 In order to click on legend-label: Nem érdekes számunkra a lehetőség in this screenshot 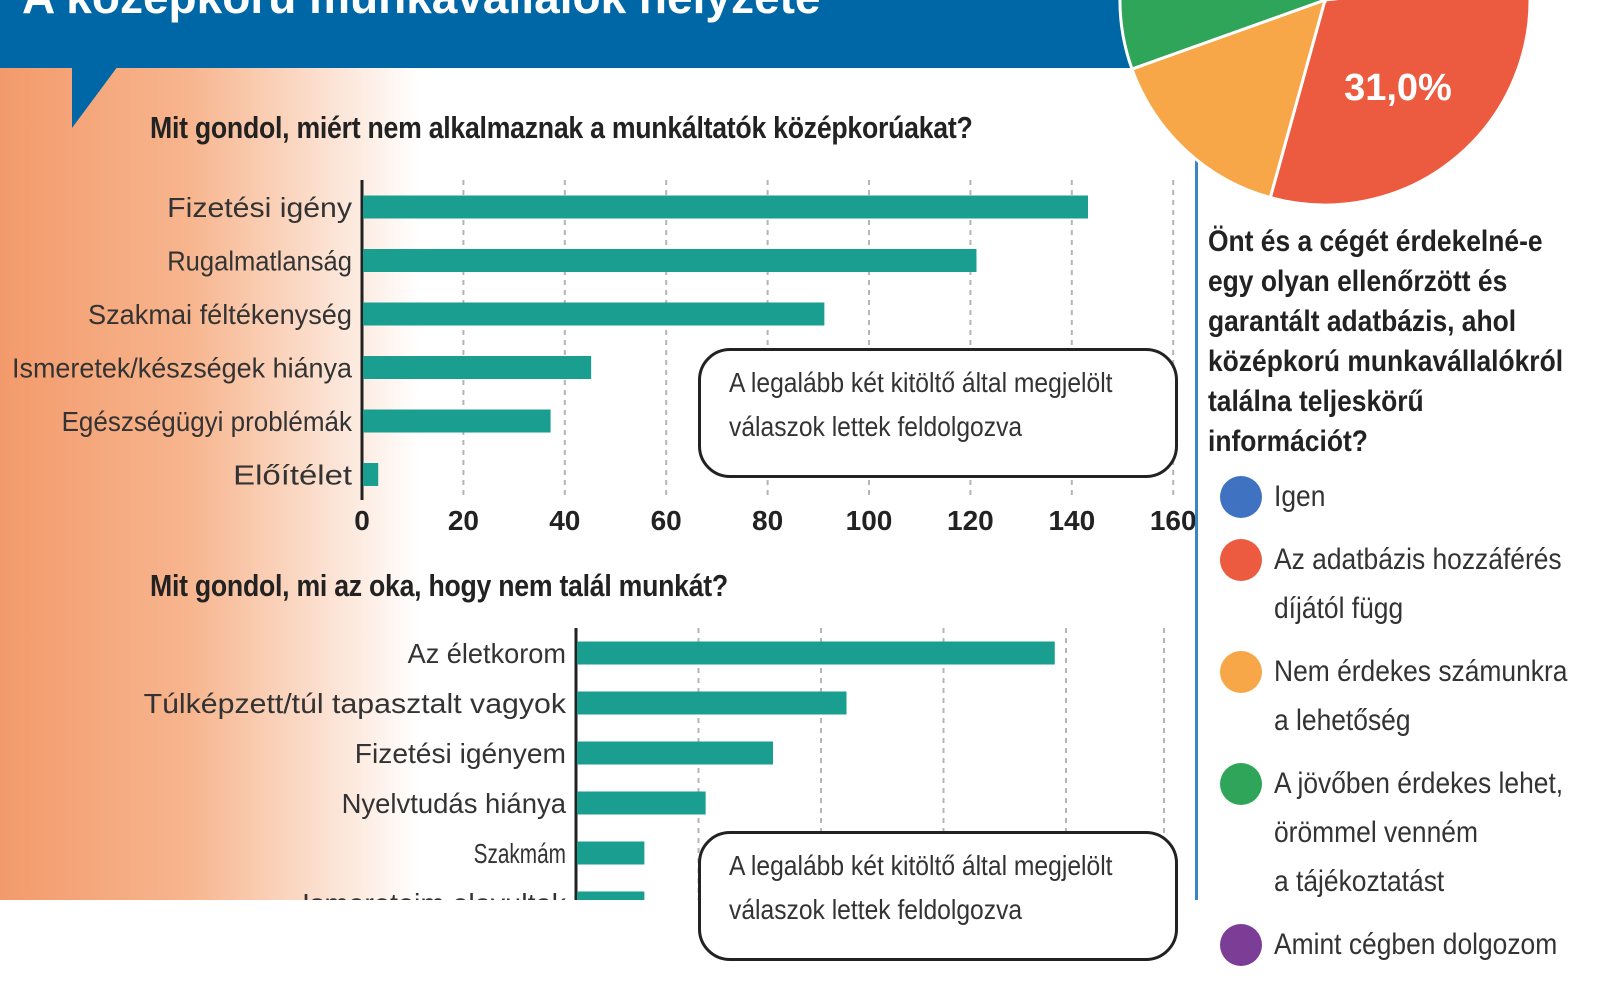, I will do `click(1421, 696)`.